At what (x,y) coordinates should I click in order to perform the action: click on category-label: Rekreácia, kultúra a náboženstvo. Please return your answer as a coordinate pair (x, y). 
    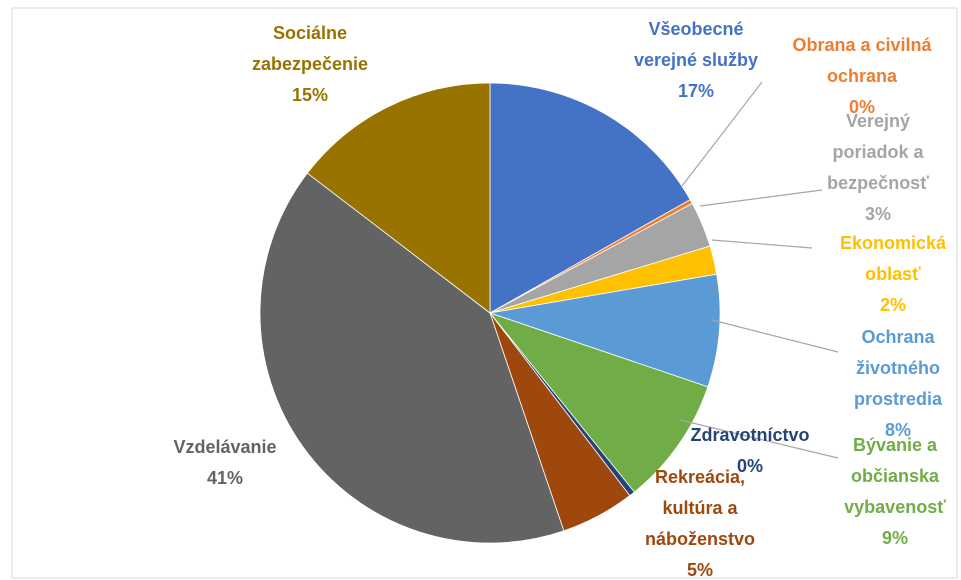
    Looking at the image, I should click on (699, 508).